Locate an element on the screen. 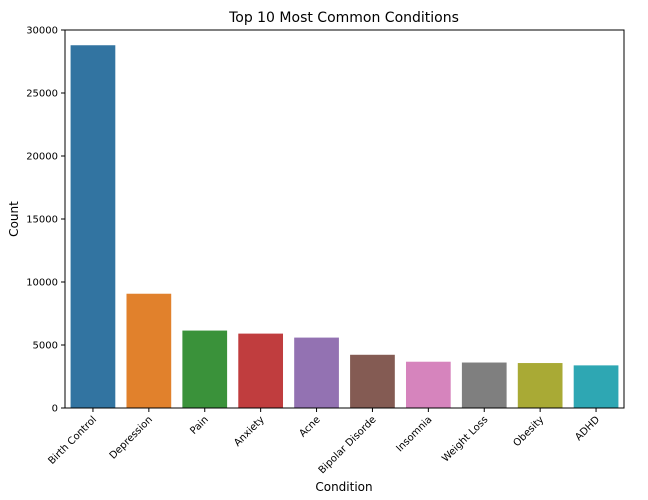 The width and height of the screenshot is (648, 500). y-tick-label: 0 is located at coordinates (55, 409).